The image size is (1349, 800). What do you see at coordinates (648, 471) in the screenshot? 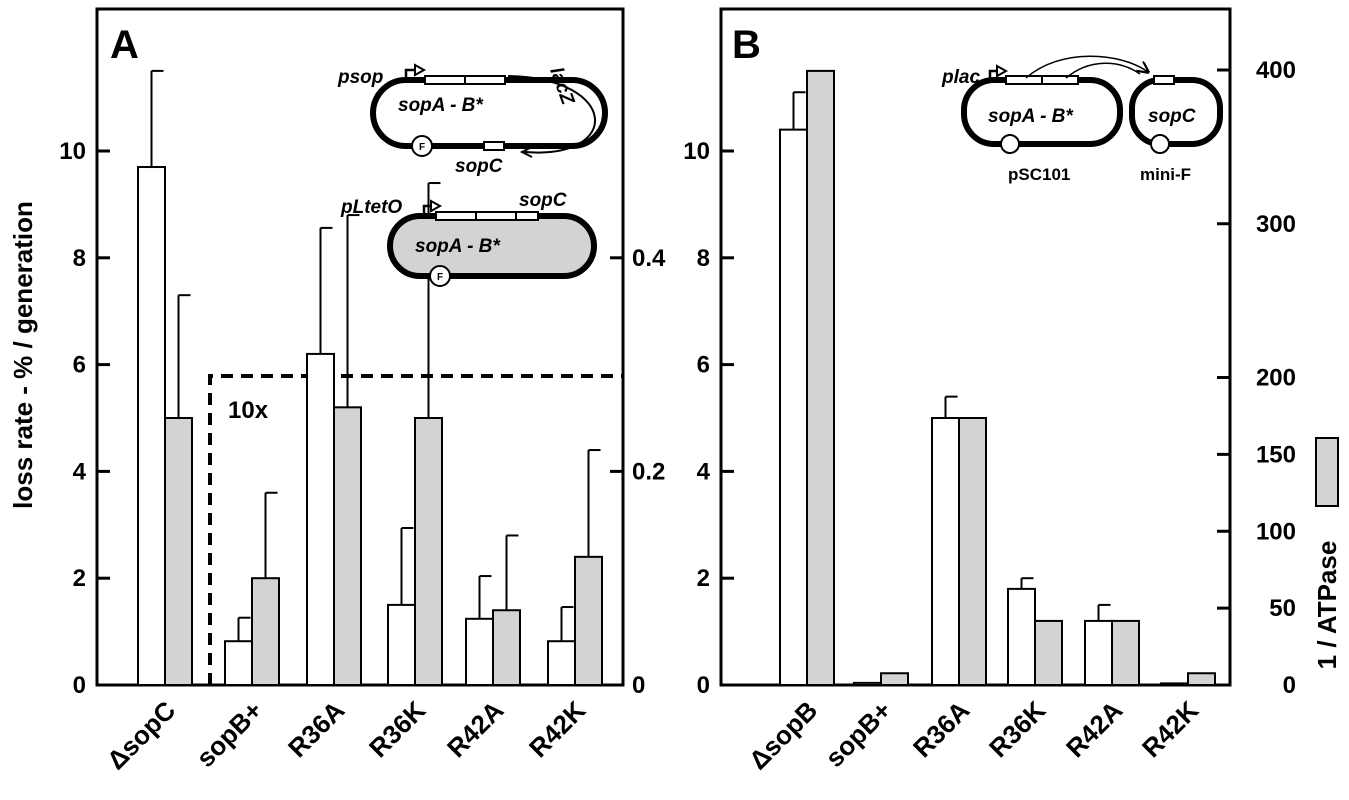
I see `inset-tick-label: 0.2` at bounding box center [648, 471].